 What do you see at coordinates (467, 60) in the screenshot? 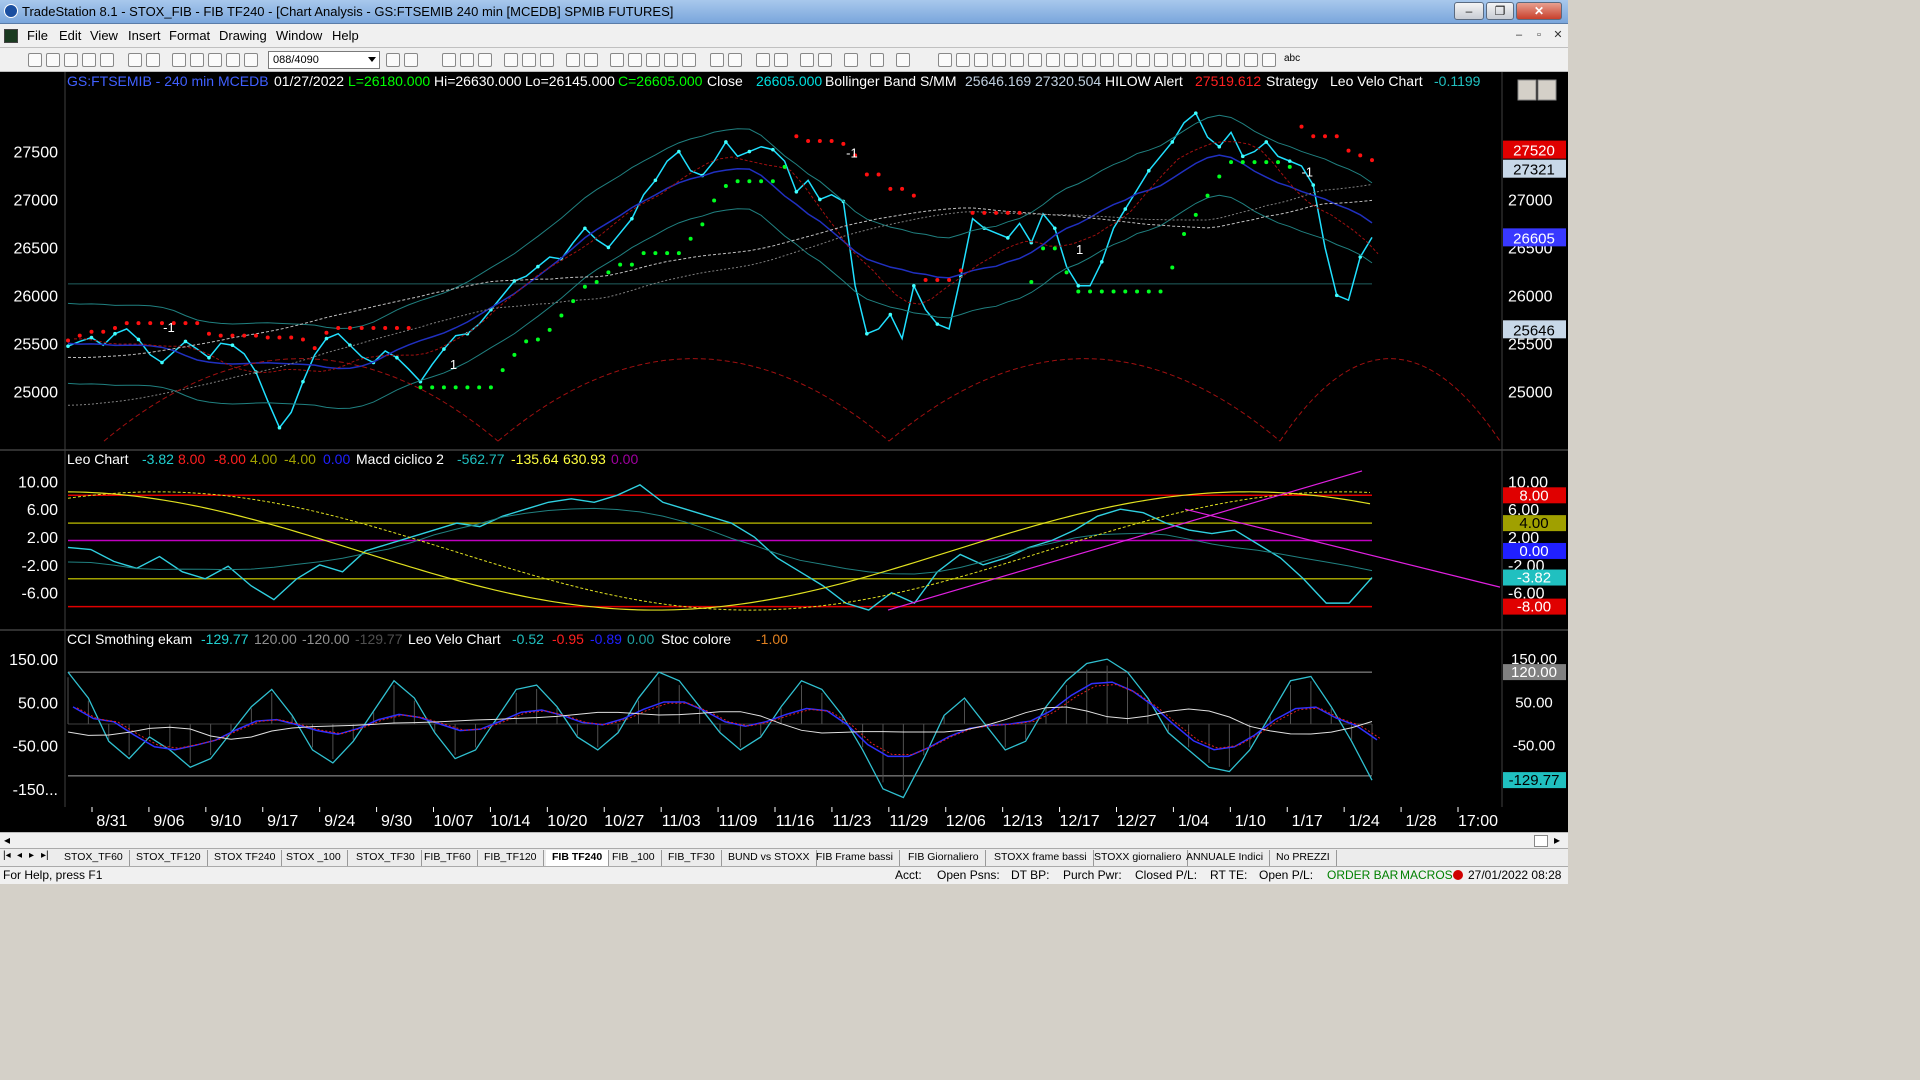
I see `radar-icon` at bounding box center [467, 60].